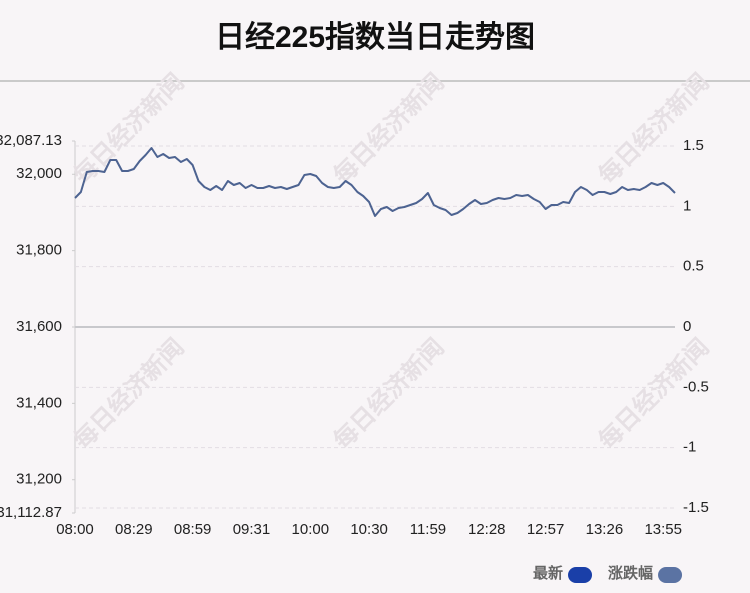  Describe the element at coordinates (663, 529) in the screenshot. I see `x-tick-label: 13:55` at that location.